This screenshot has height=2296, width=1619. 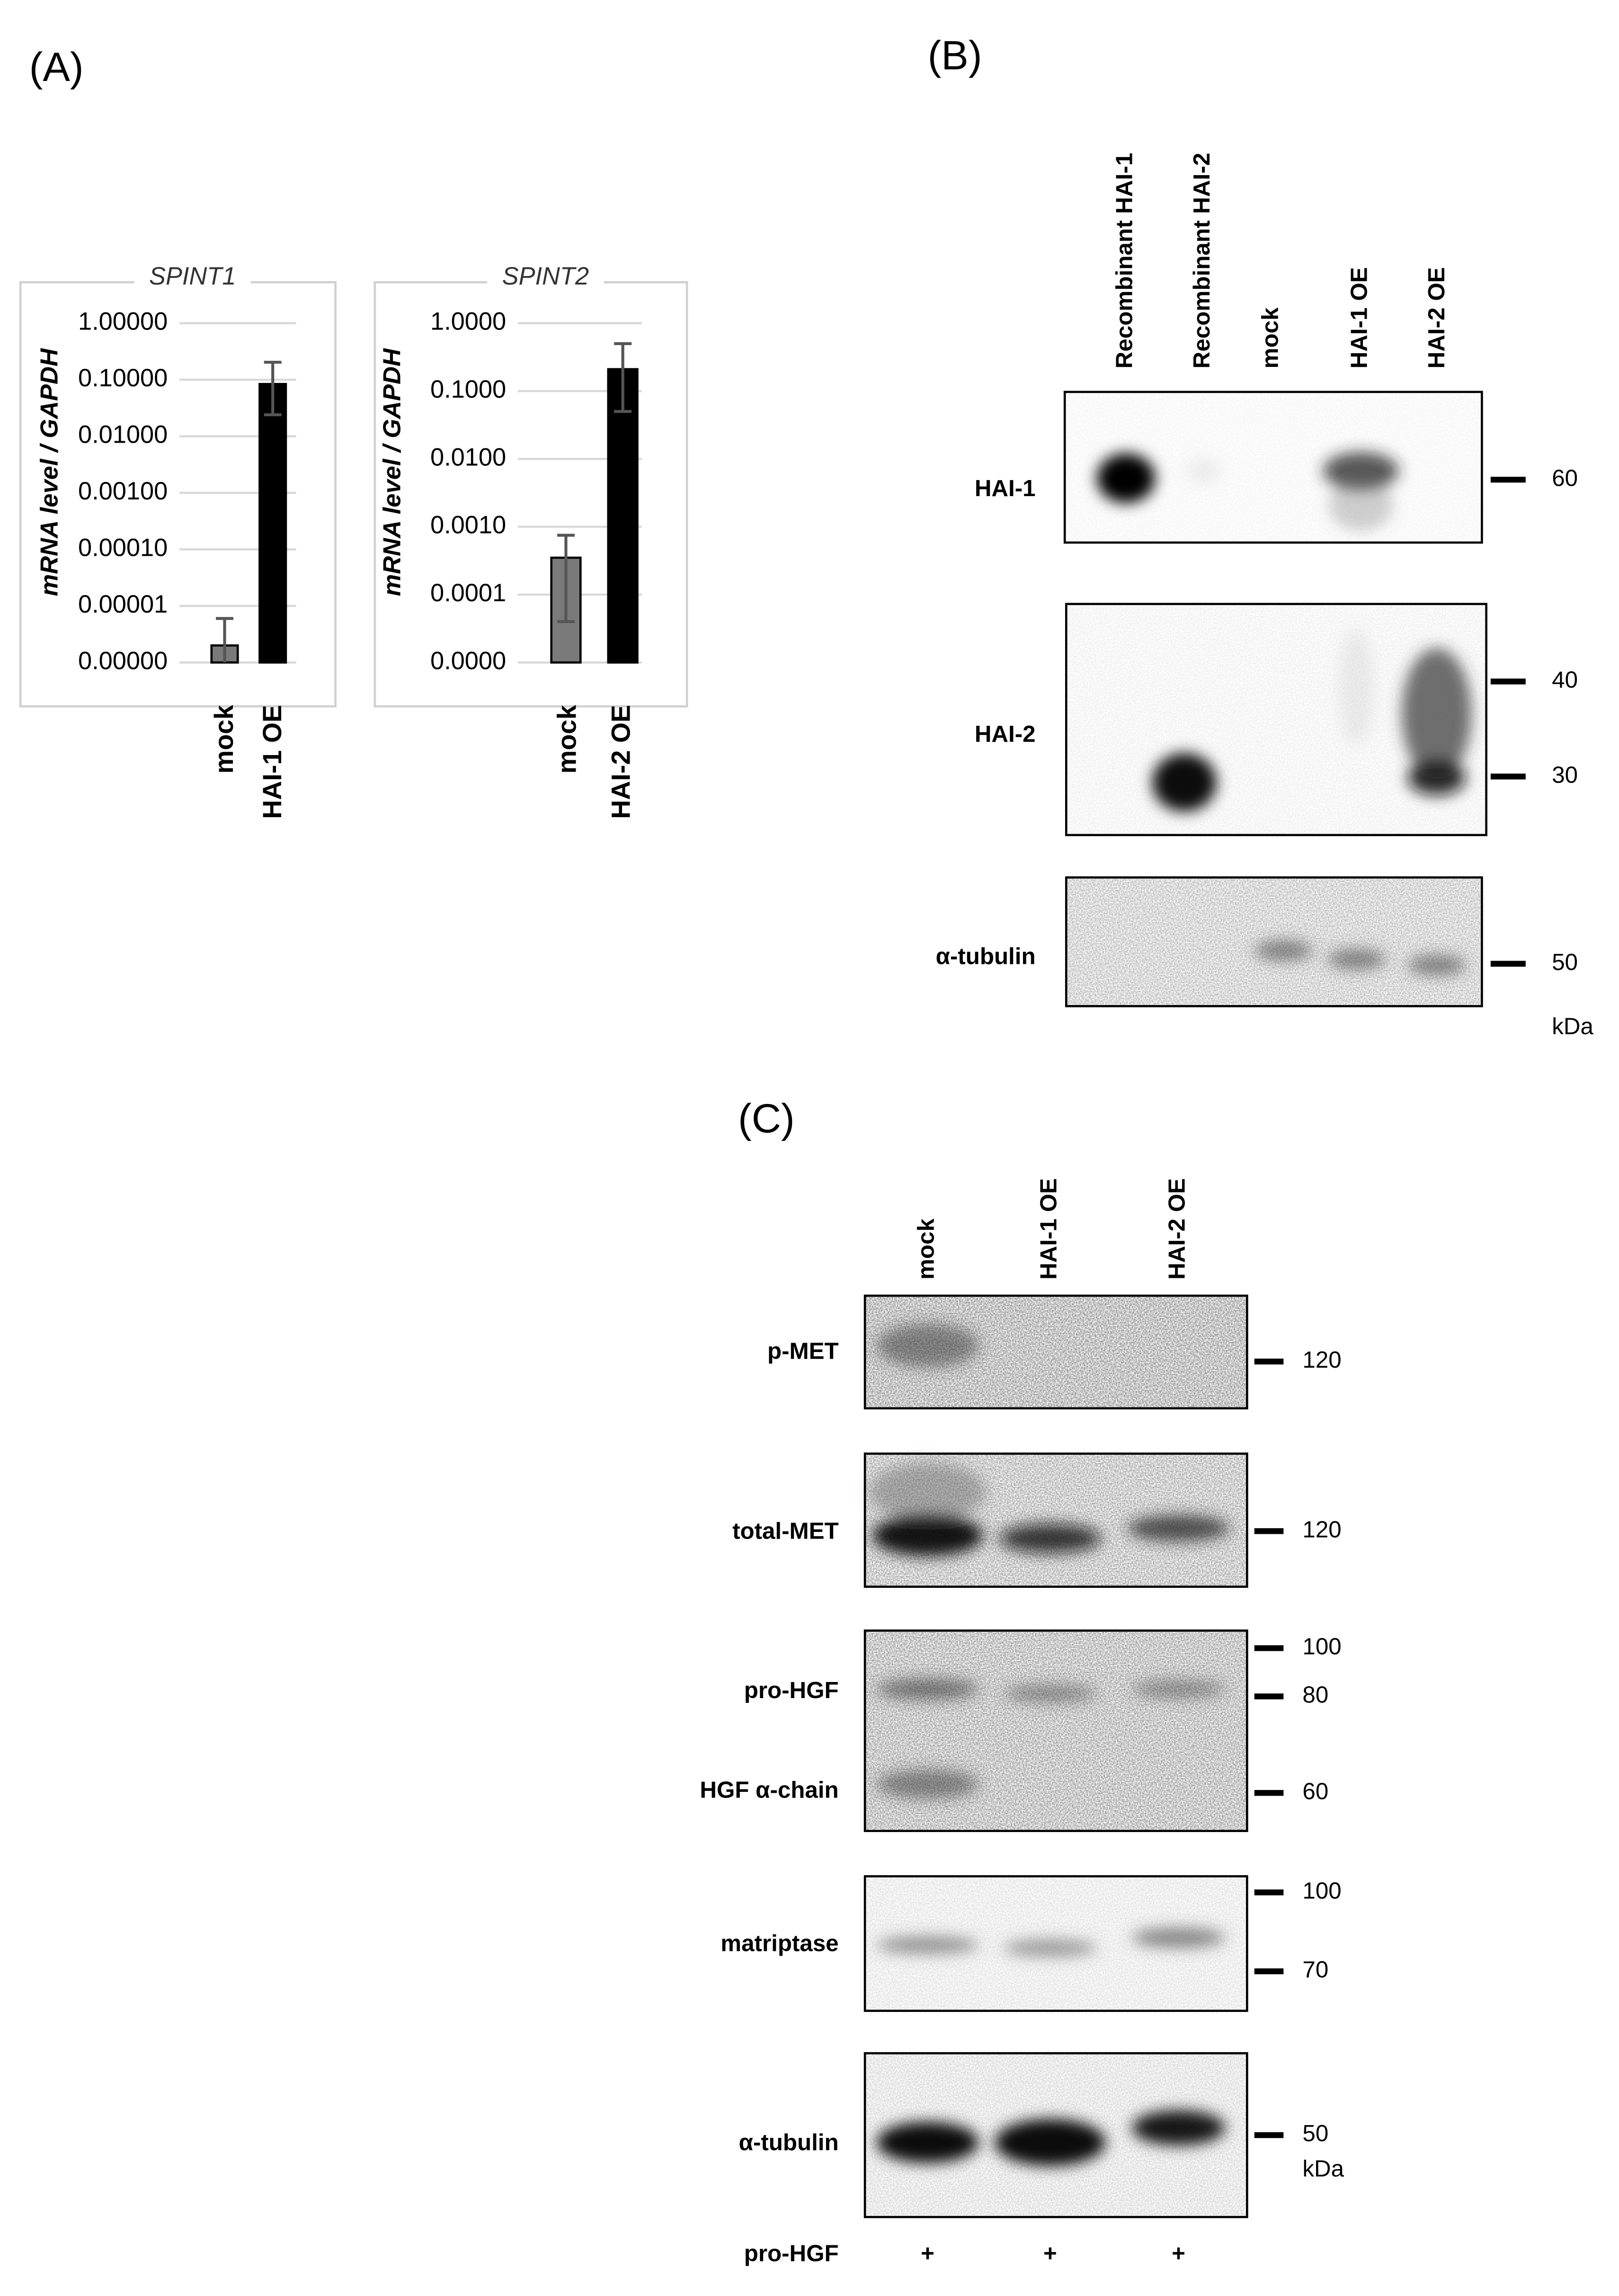 I want to click on y-tick-label: 0.10000, so click(x=123, y=378).